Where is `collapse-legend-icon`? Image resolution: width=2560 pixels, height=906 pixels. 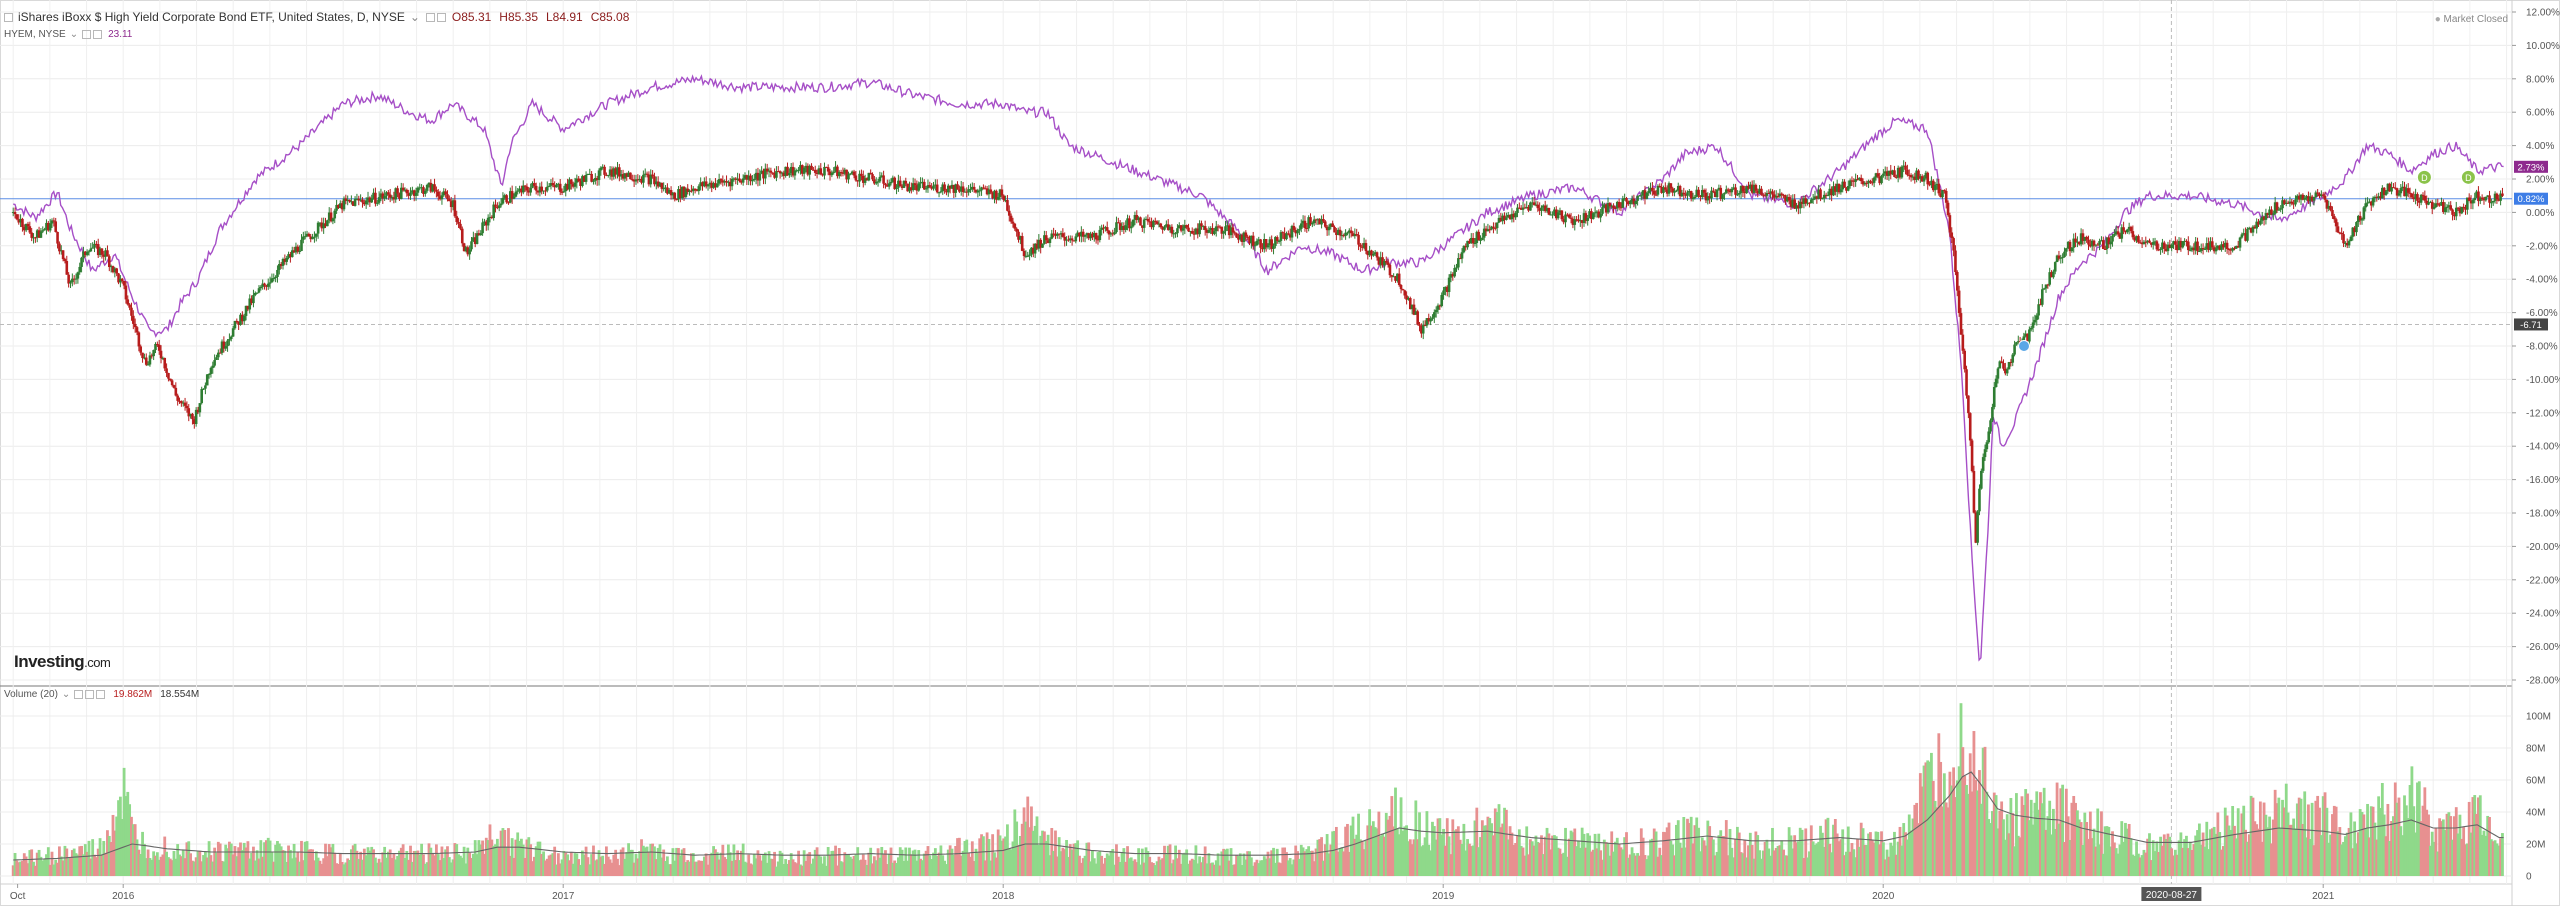 collapse-legend-icon is located at coordinates (8, 17).